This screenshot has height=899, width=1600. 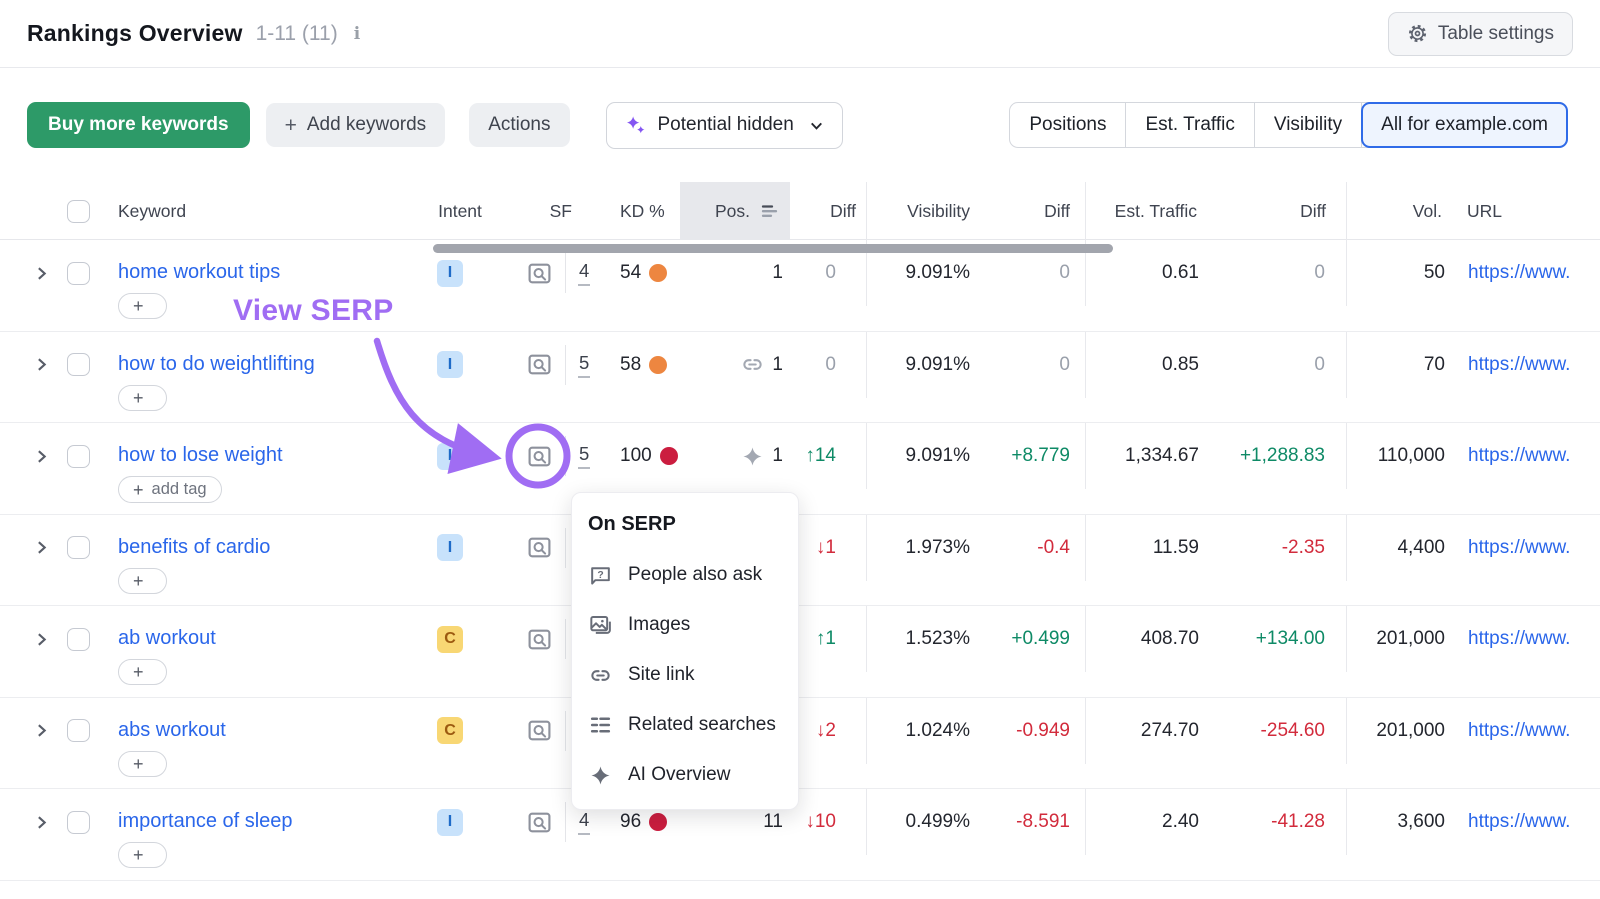 What do you see at coordinates (1309, 125) in the screenshot?
I see `tab-visibility: Visibility` at bounding box center [1309, 125].